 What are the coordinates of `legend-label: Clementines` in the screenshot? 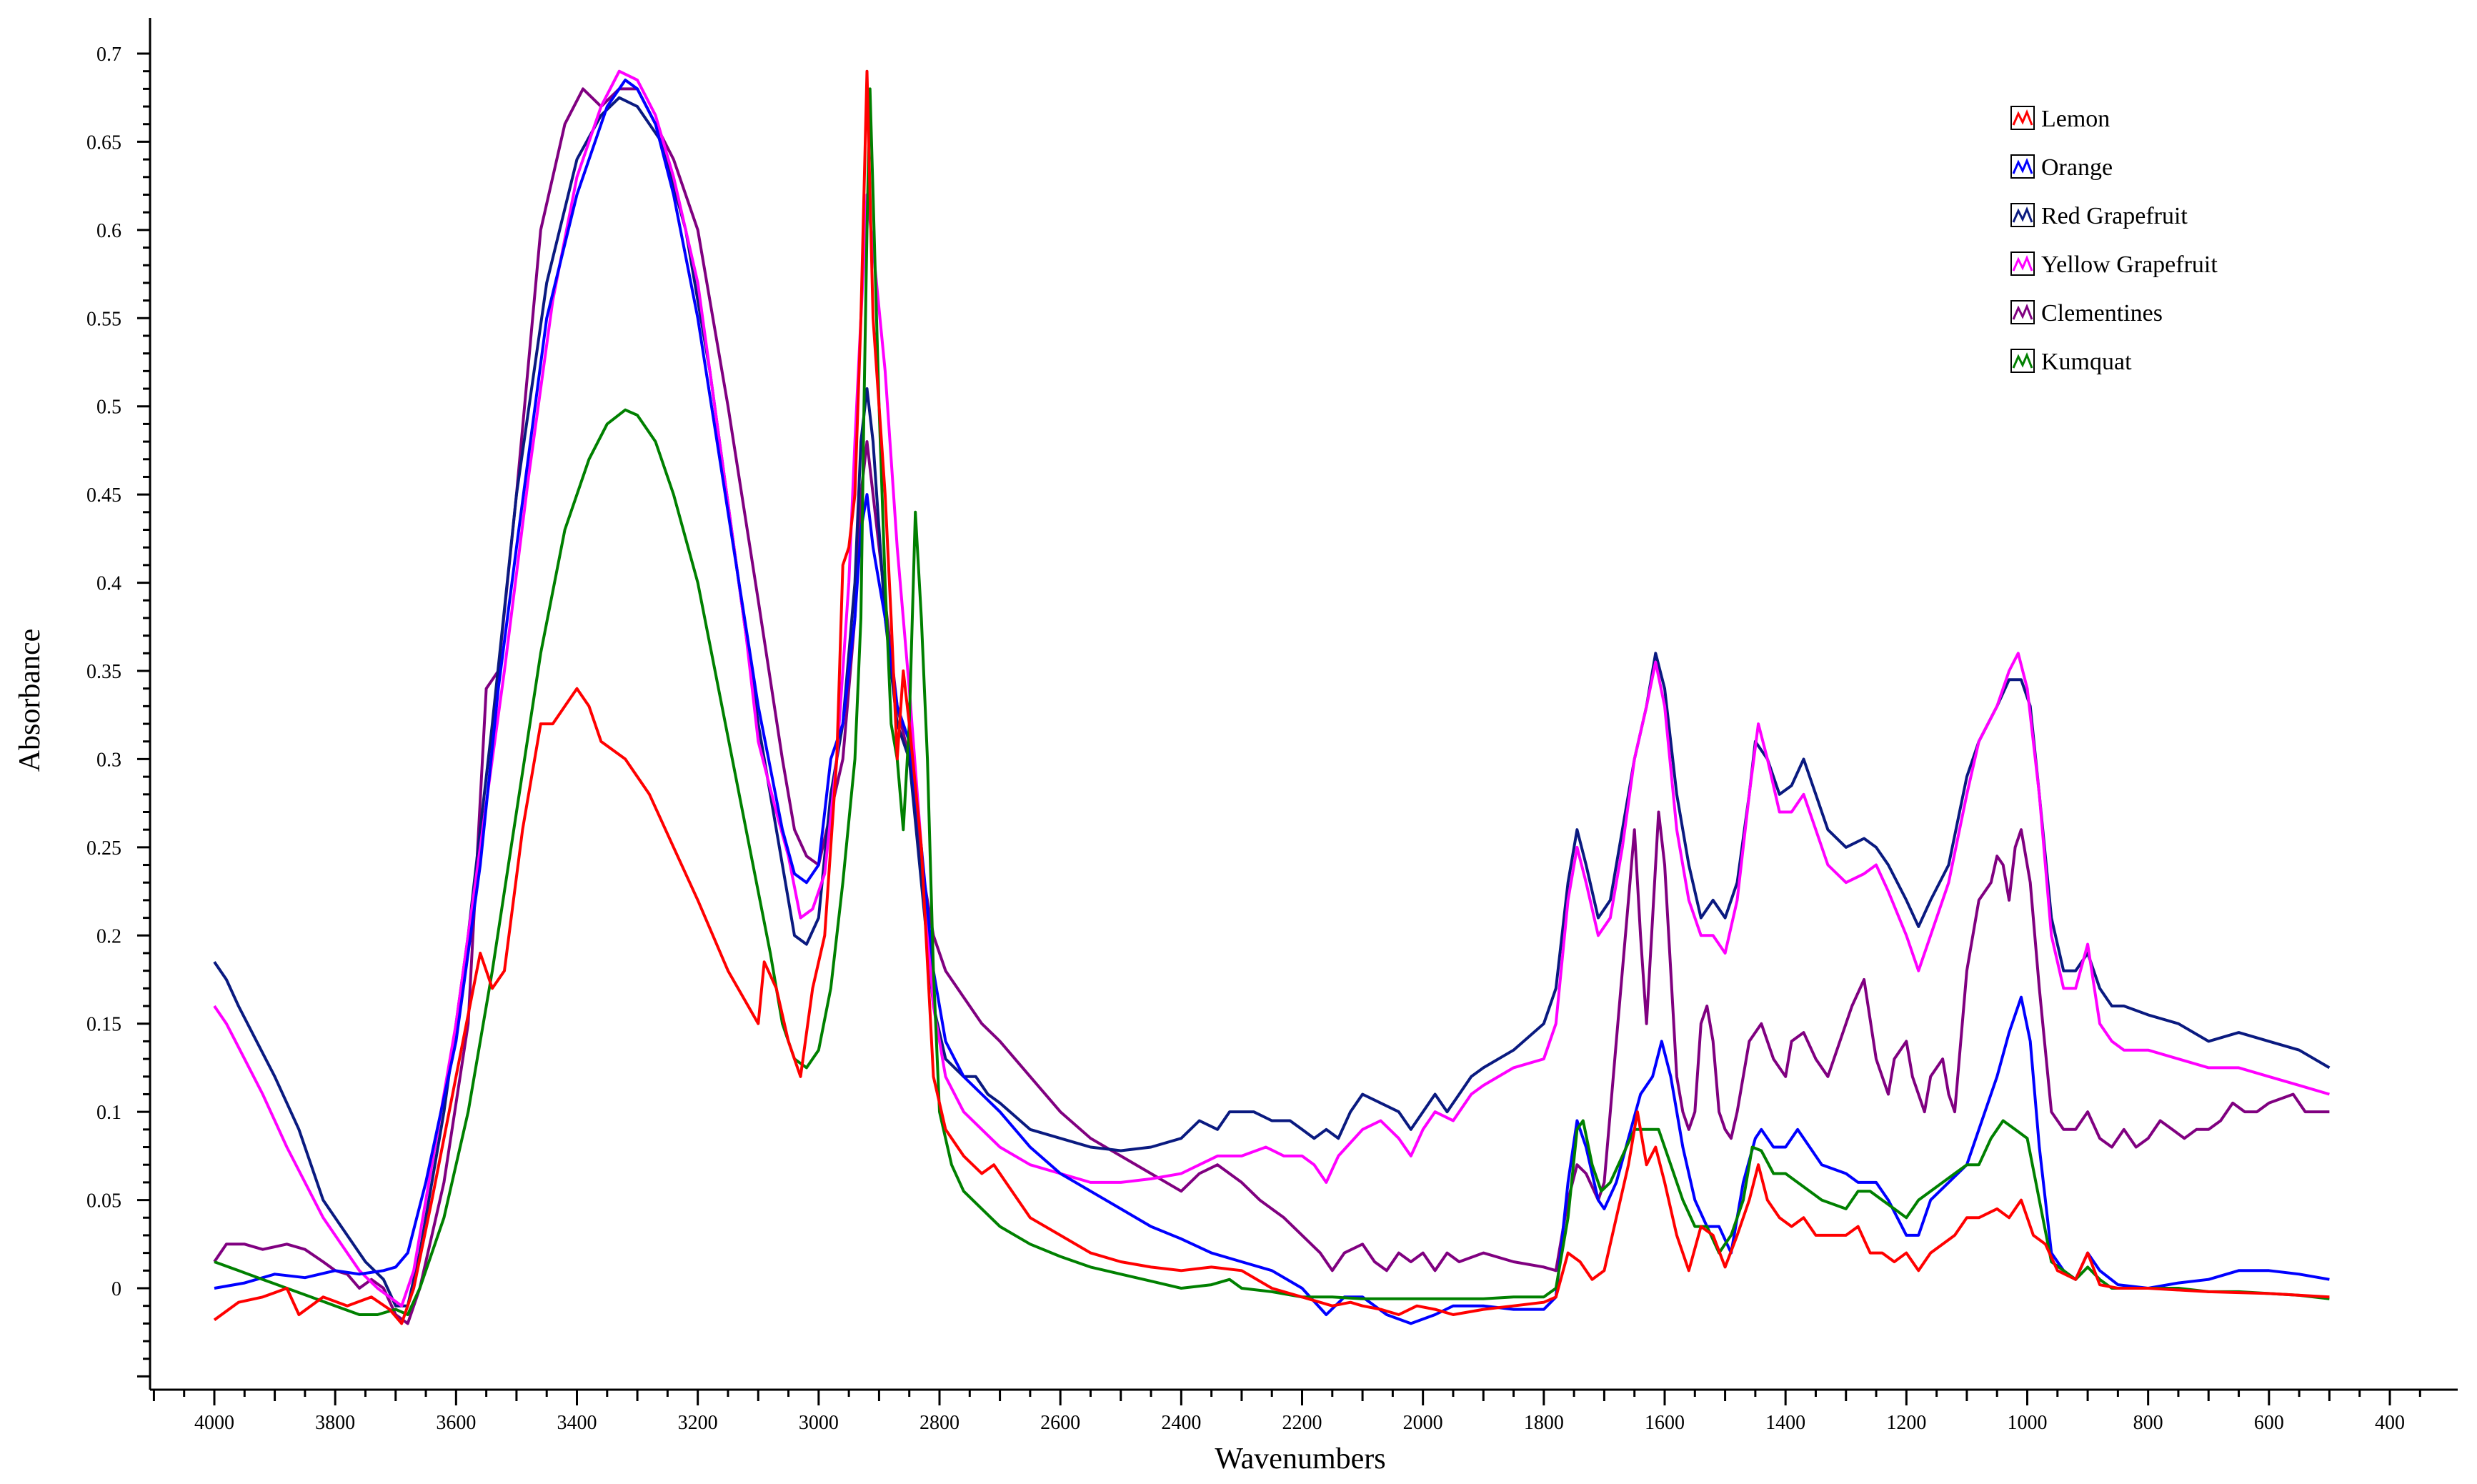 It's located at (2102, 314).